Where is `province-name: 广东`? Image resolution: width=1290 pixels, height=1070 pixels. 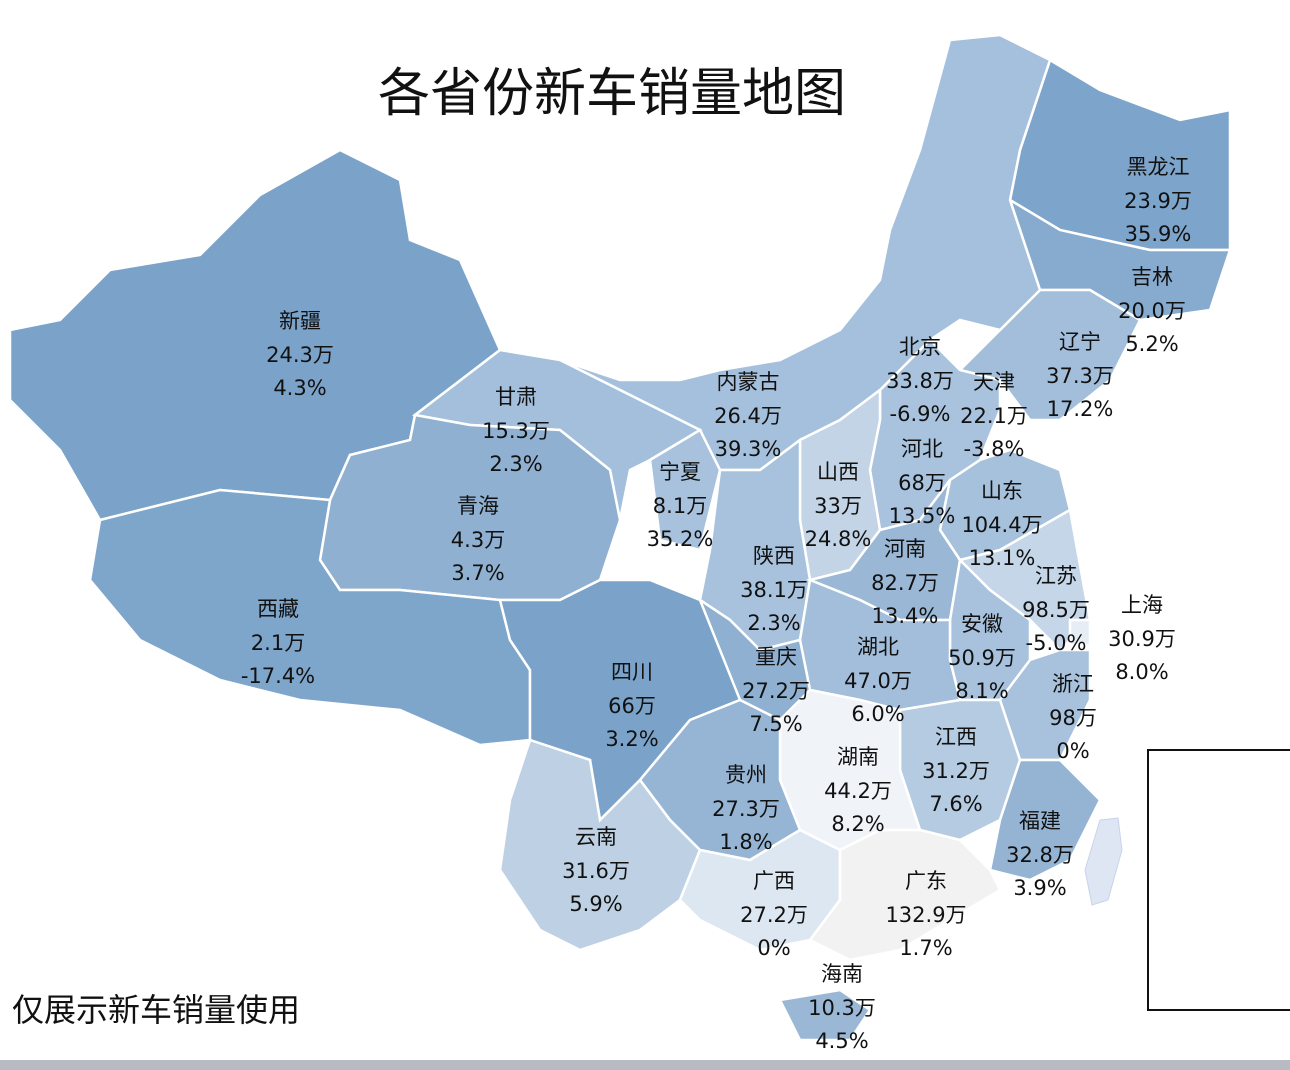
province-name: 广东 is located at coordinates (926, 881).